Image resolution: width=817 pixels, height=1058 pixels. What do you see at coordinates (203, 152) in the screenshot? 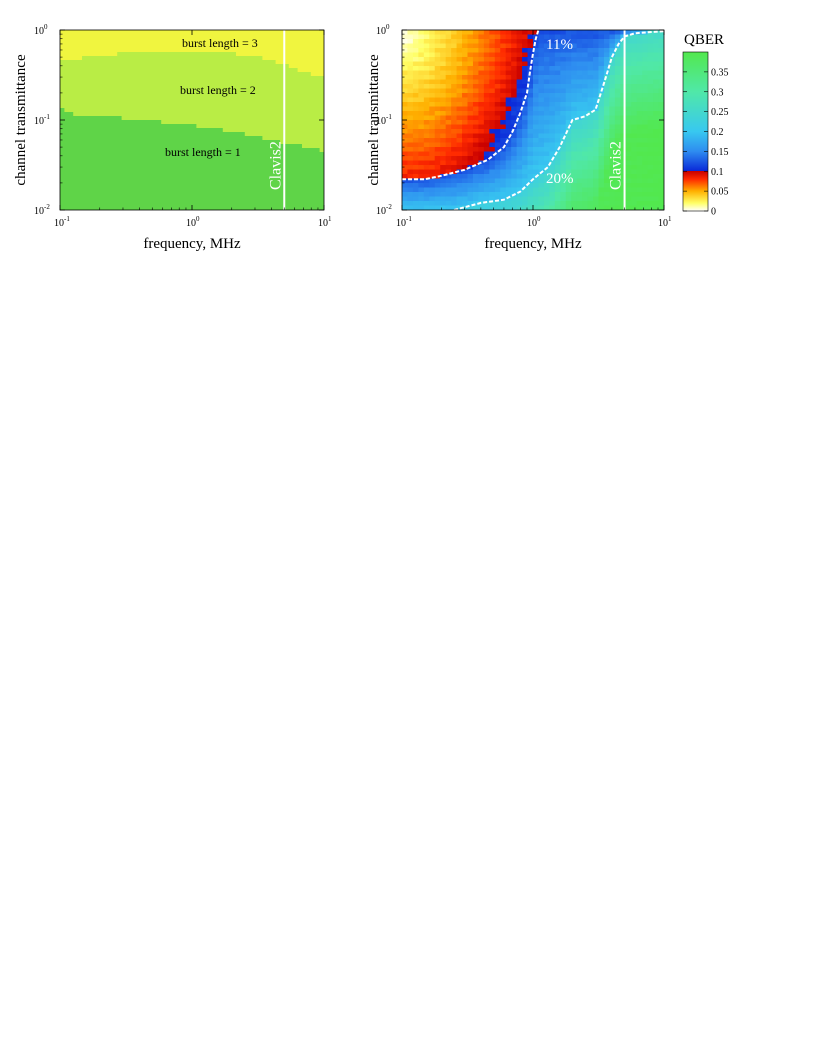
I see `region-label-burst-1: burst length = 1` at bounding box center [203, 152].